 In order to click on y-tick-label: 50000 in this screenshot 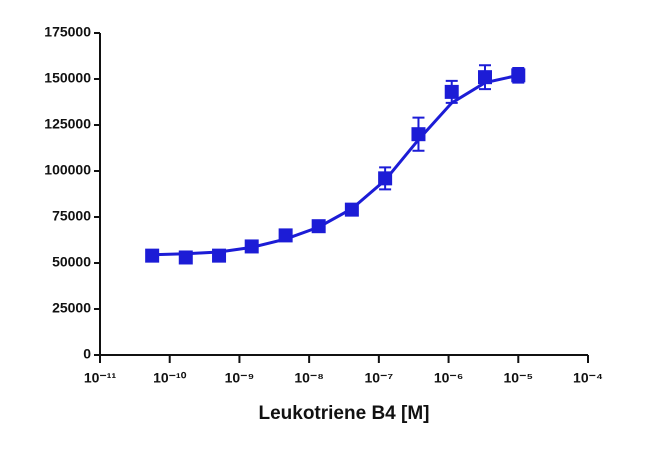, I will do `click(71, 262)`.